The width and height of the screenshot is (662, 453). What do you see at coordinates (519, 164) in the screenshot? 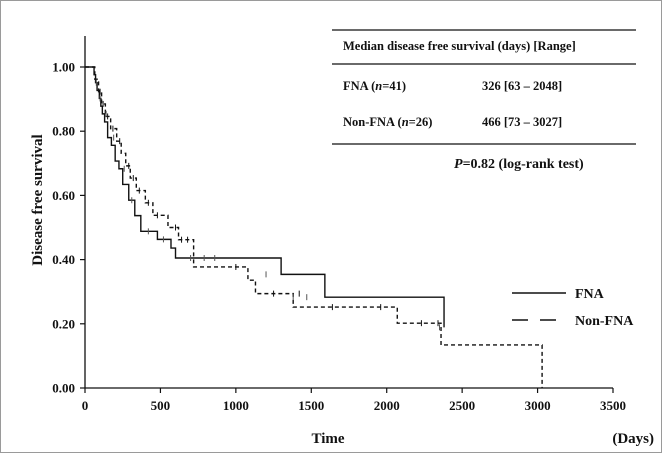
I see `p-value-annotation: P=0.82 (log-rank test)` at bounding box center [519, 164].